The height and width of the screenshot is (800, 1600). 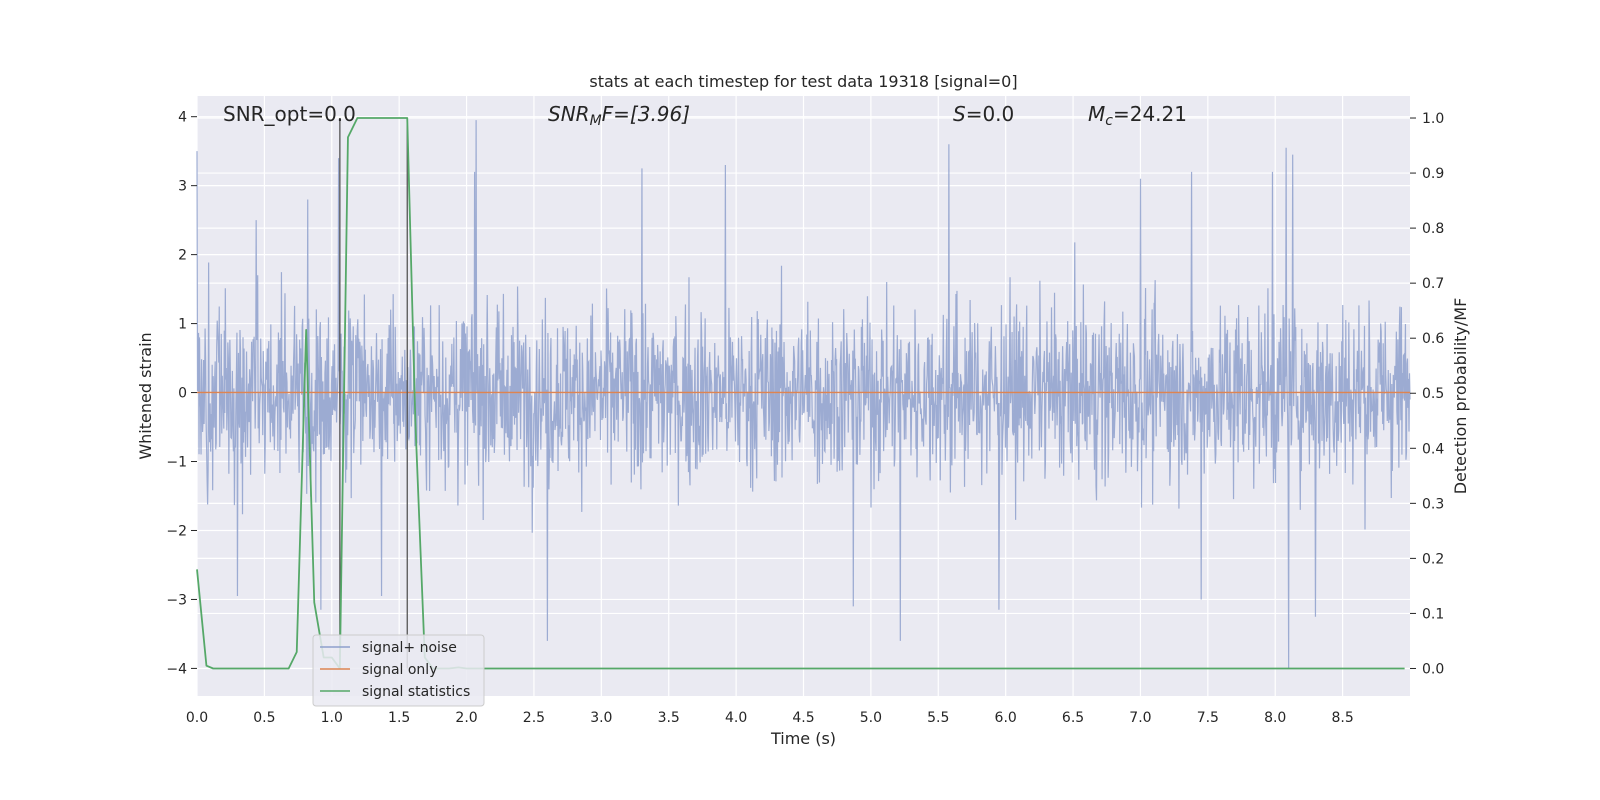 What do you see at coordinates (197, 718) in the screenshot?
I see `x-tick-label: 0.0` at bounding box center [197, 718].